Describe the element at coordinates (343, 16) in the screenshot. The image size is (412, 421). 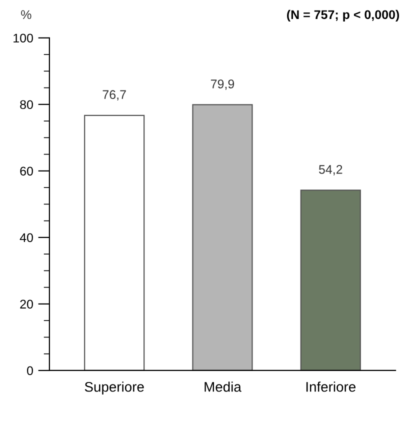
I see `text: (N = 757; p < 0,000)` at that location.